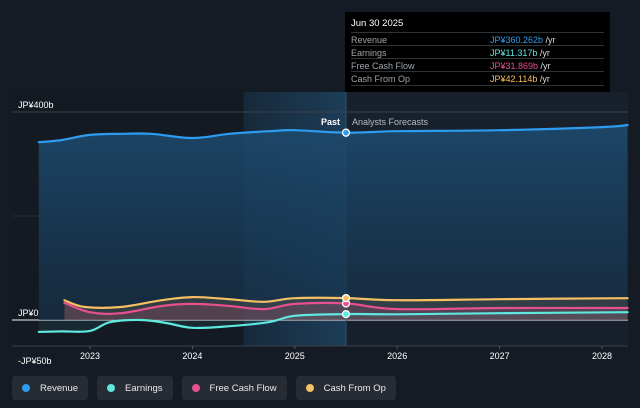 This screenshot has height=408, width=640. I want to click on earnings-line, so click(333, 322).